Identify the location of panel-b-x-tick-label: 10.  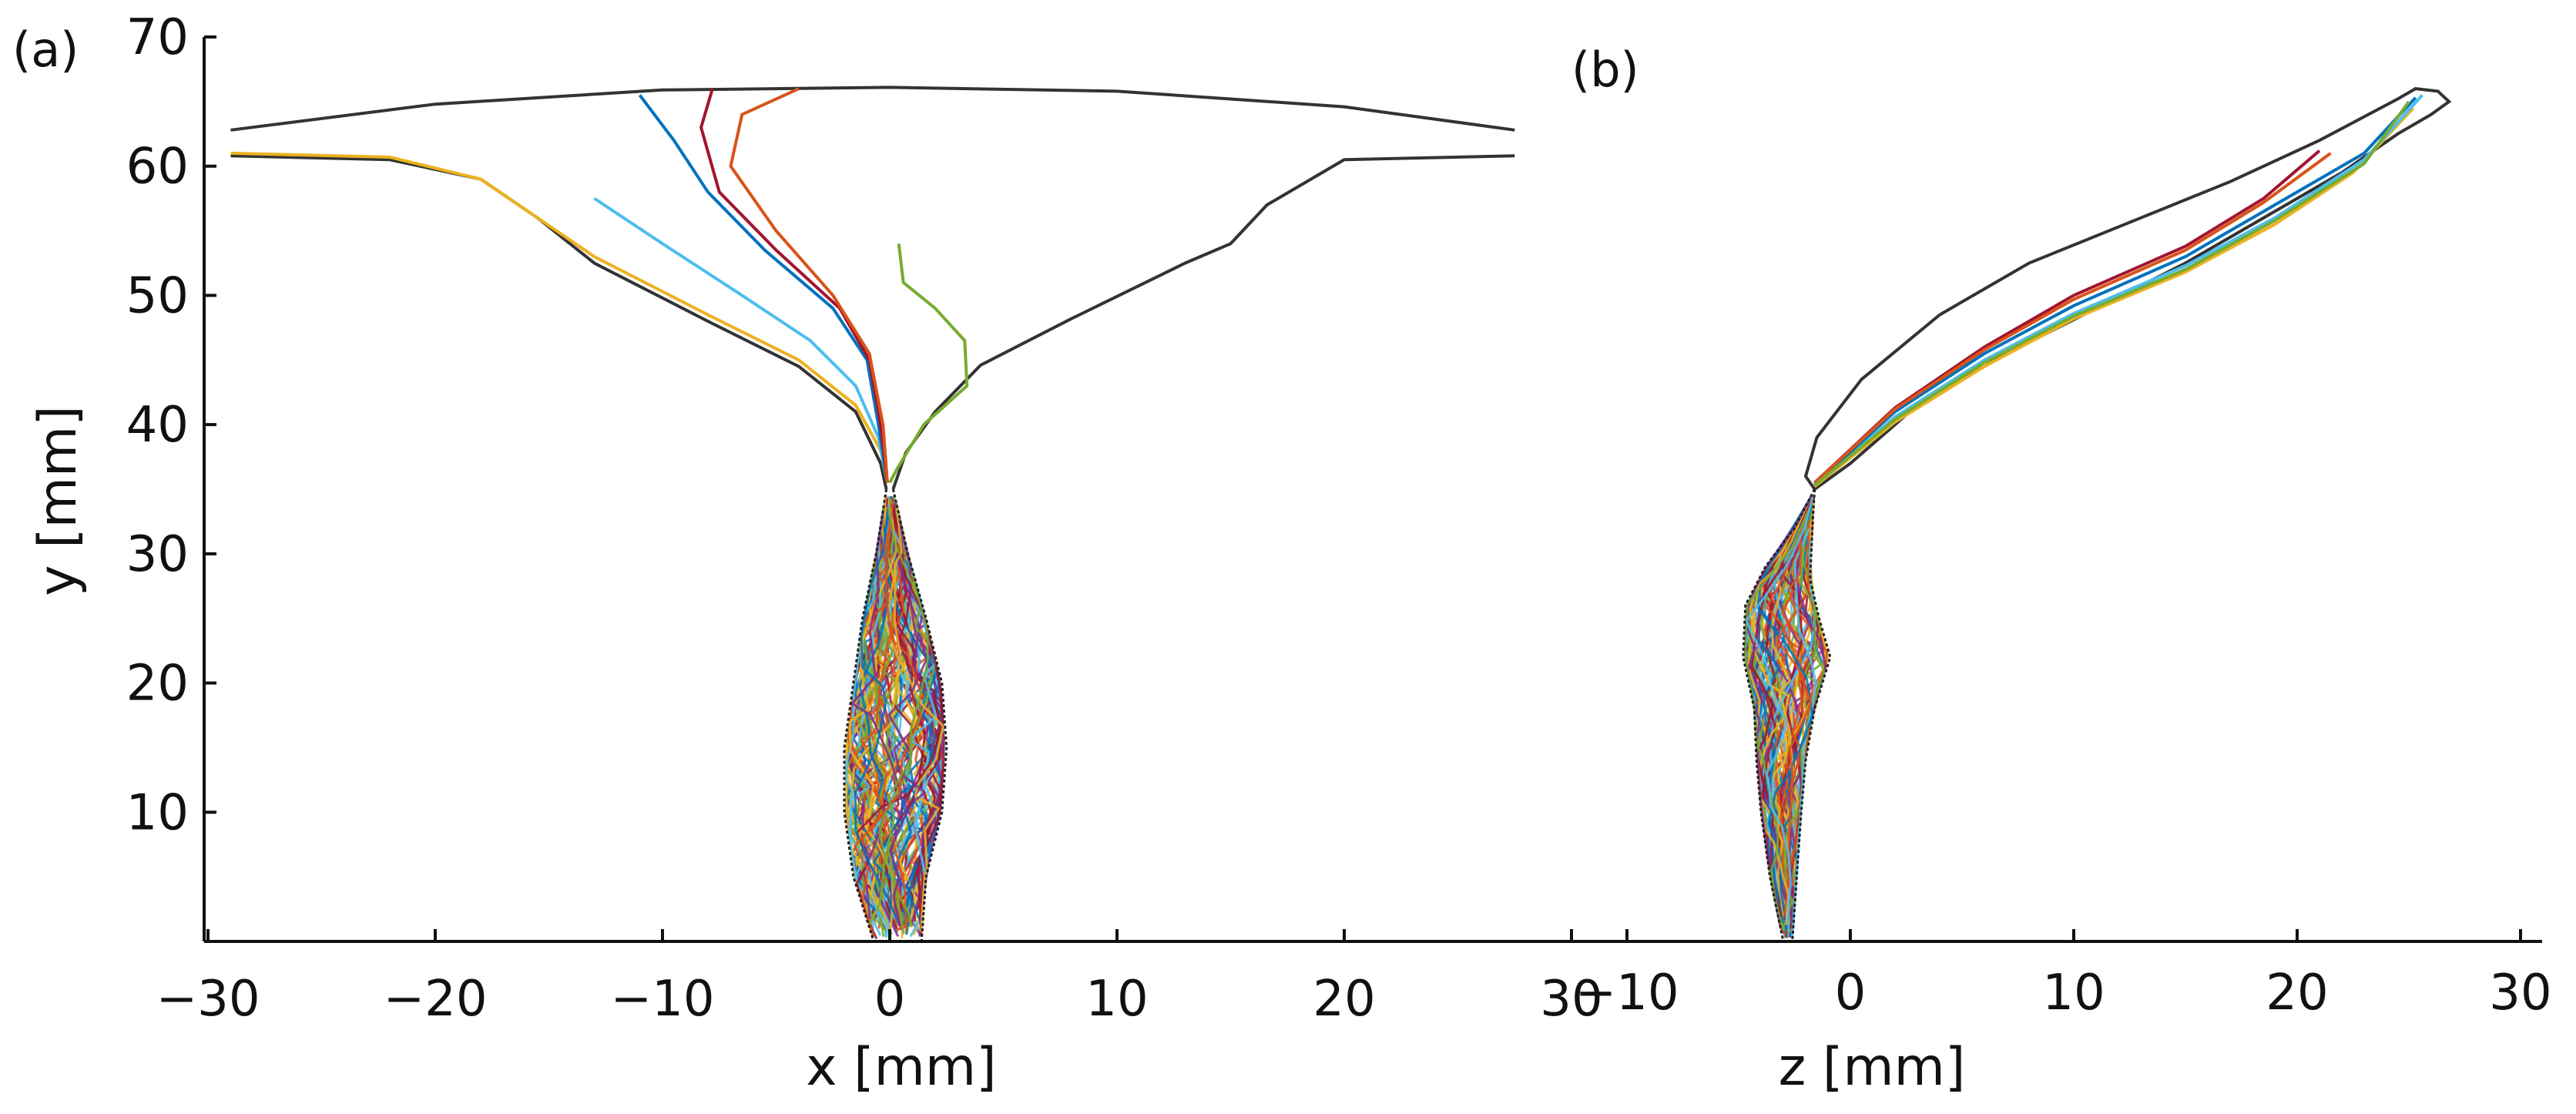
(2073, 994).